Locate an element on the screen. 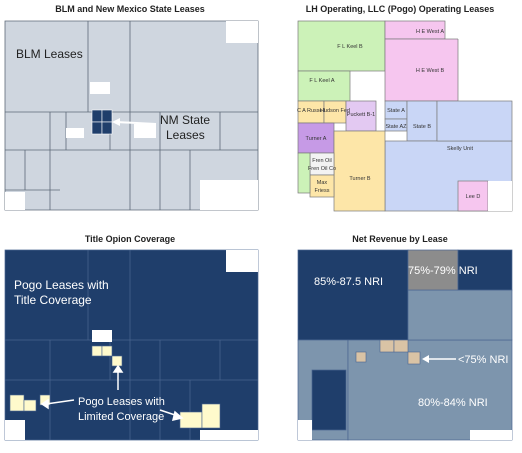 The height and width of the screenshot is (453, 522). nm-arrow-head is located at coordinates (116, 122).